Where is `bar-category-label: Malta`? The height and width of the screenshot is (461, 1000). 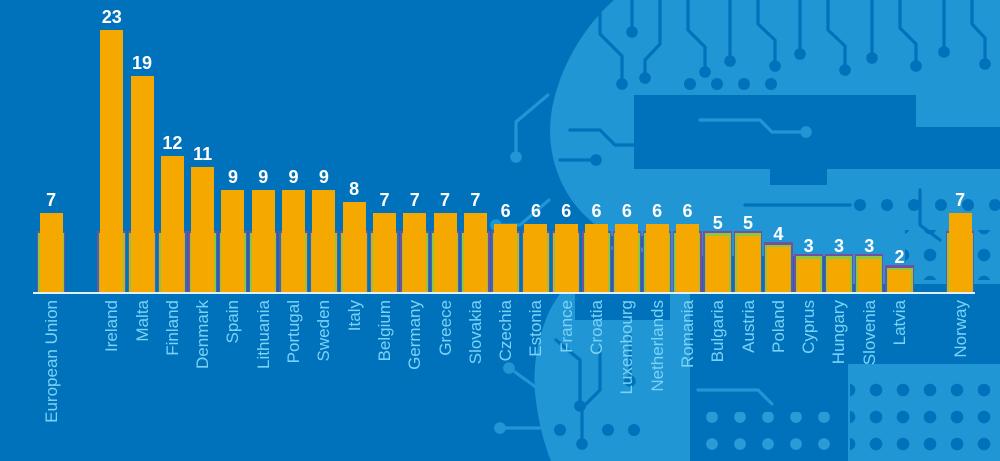 bar-category-label: Malta is located at coordinates (142, 321).